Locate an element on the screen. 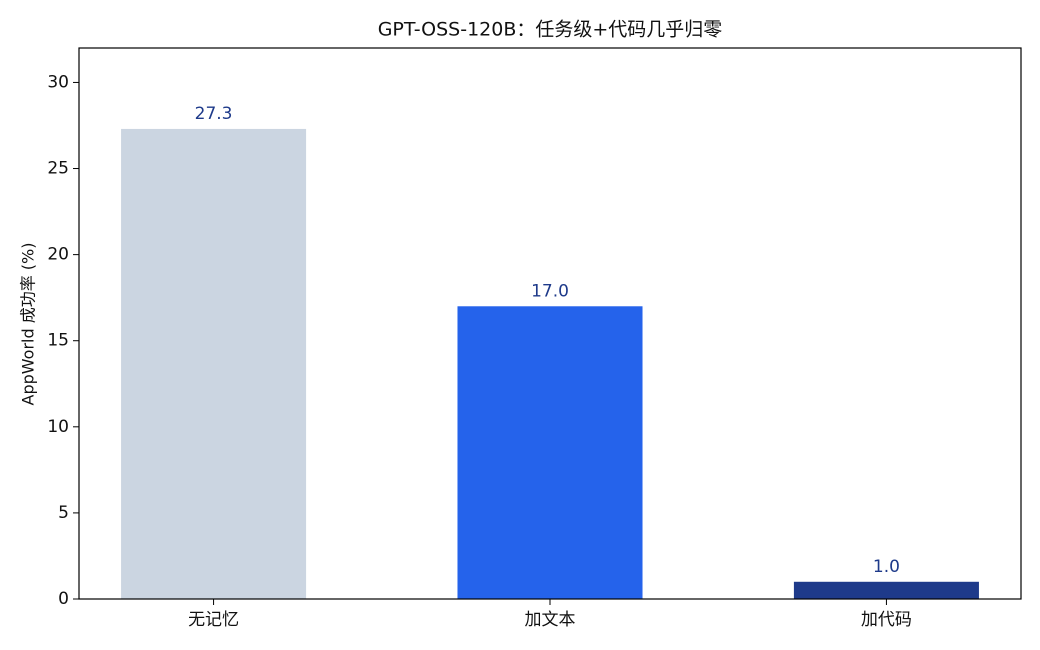 The width and height of the screenshot is (1040, 650). x-tick-label: 无记忆 is located at coordinates (213, 620).